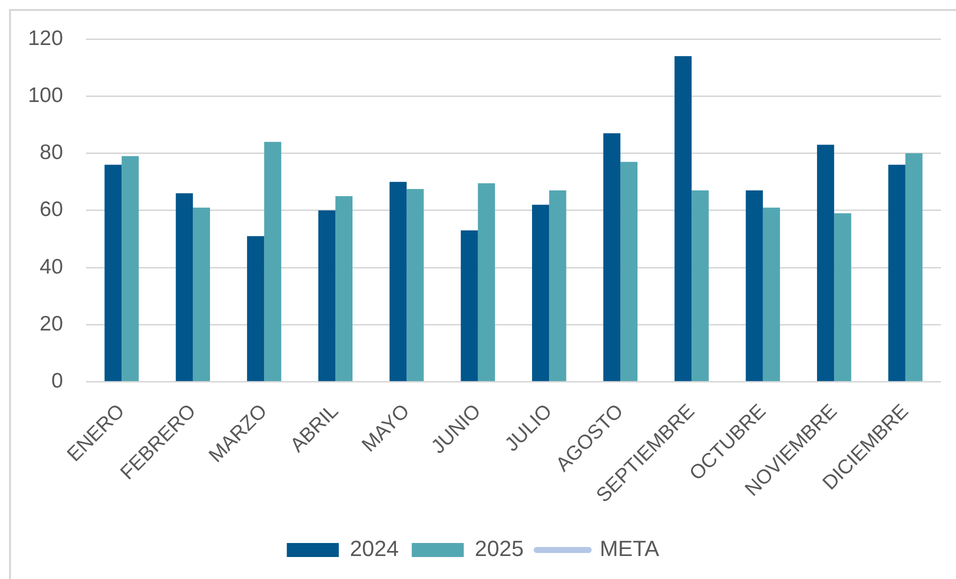 The height and width of the screenshot is (579, 956). What do you see at coordinates (52, 210) in the screenshot?
I see `y-tick-label: 60` at bounding box center [52, 210].